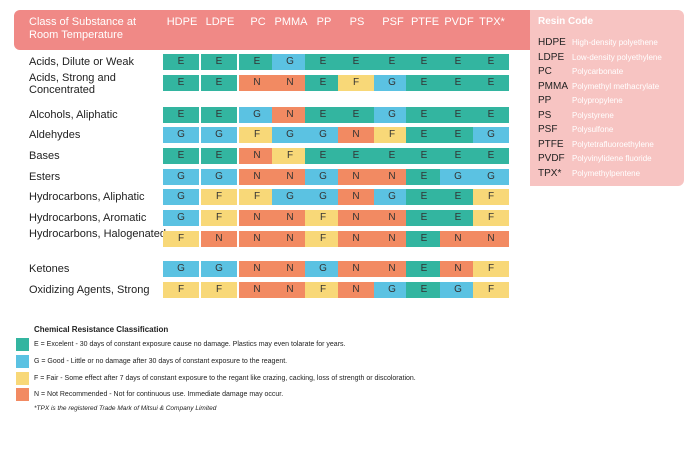 The width and height of the screenshot is (690, 460). I want to click on row-label: Oxidizing Agents, Strong, so click(89, 290).